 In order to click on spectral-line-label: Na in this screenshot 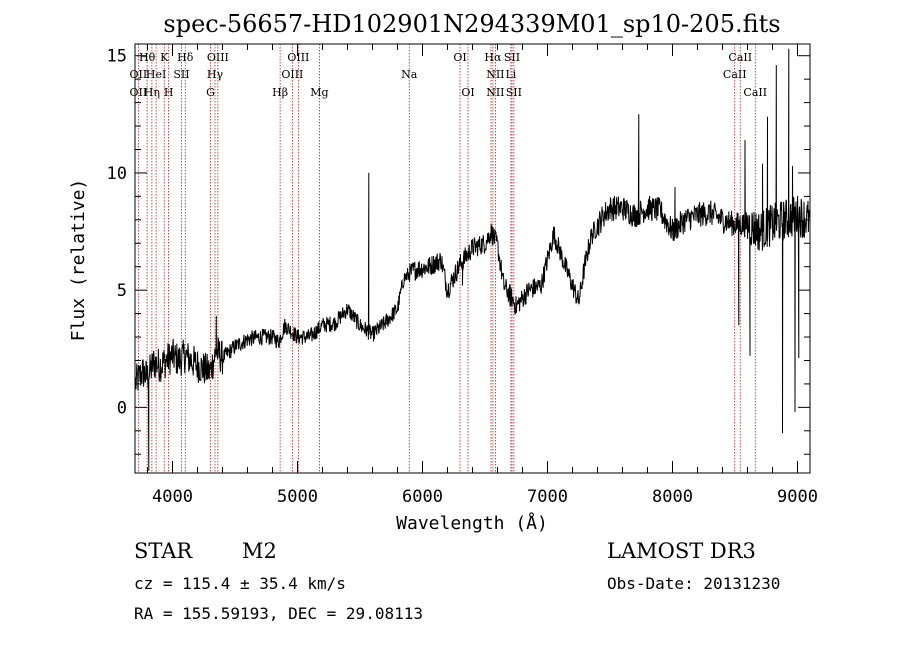, I will do `click(409, 74)`.